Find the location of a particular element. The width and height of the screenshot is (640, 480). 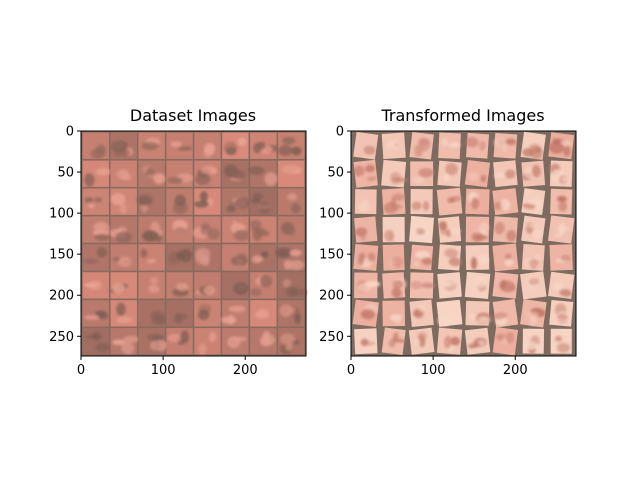

transformed-images-y-tick-label: 150 is located at coordinates (331, 255).